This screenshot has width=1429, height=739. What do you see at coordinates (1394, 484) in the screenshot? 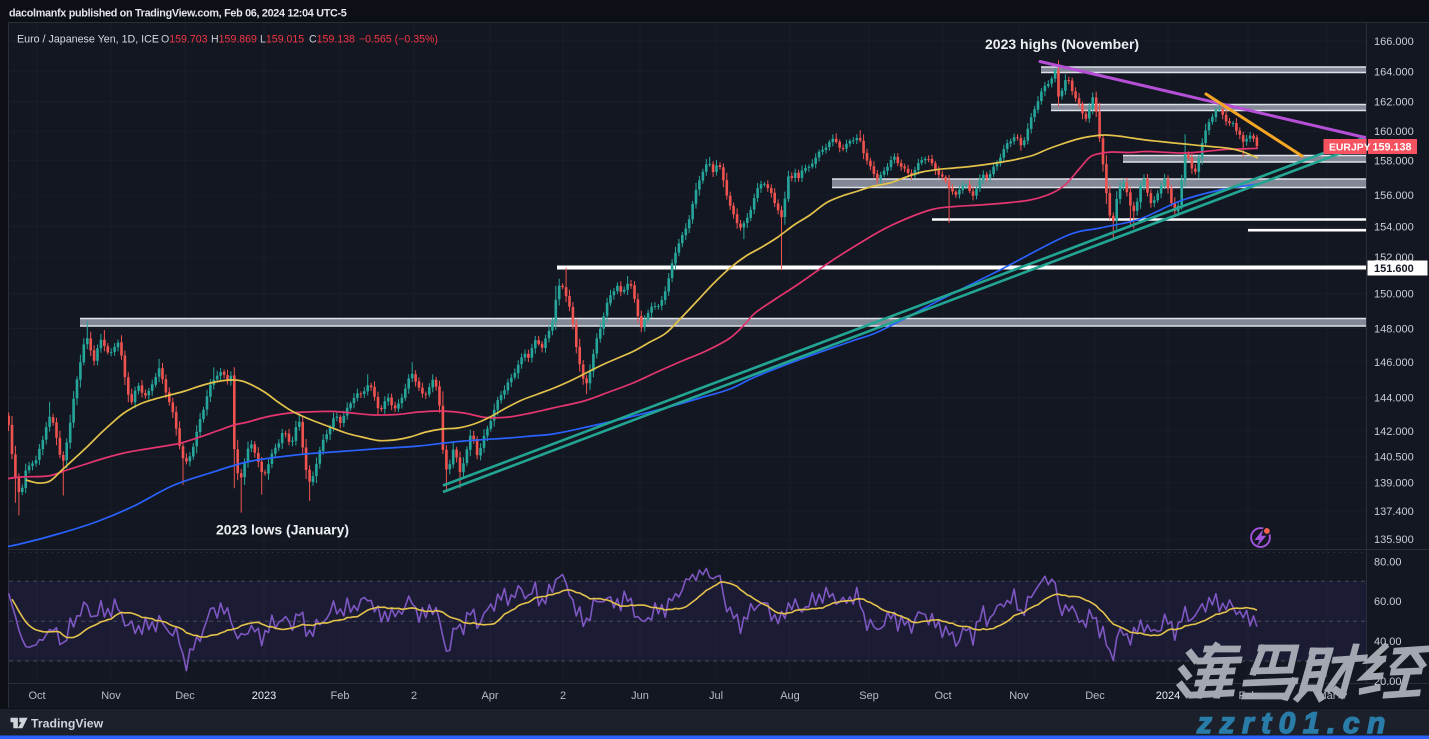
I see `svg-text: 139.000` at bounding box center [1394, 484].